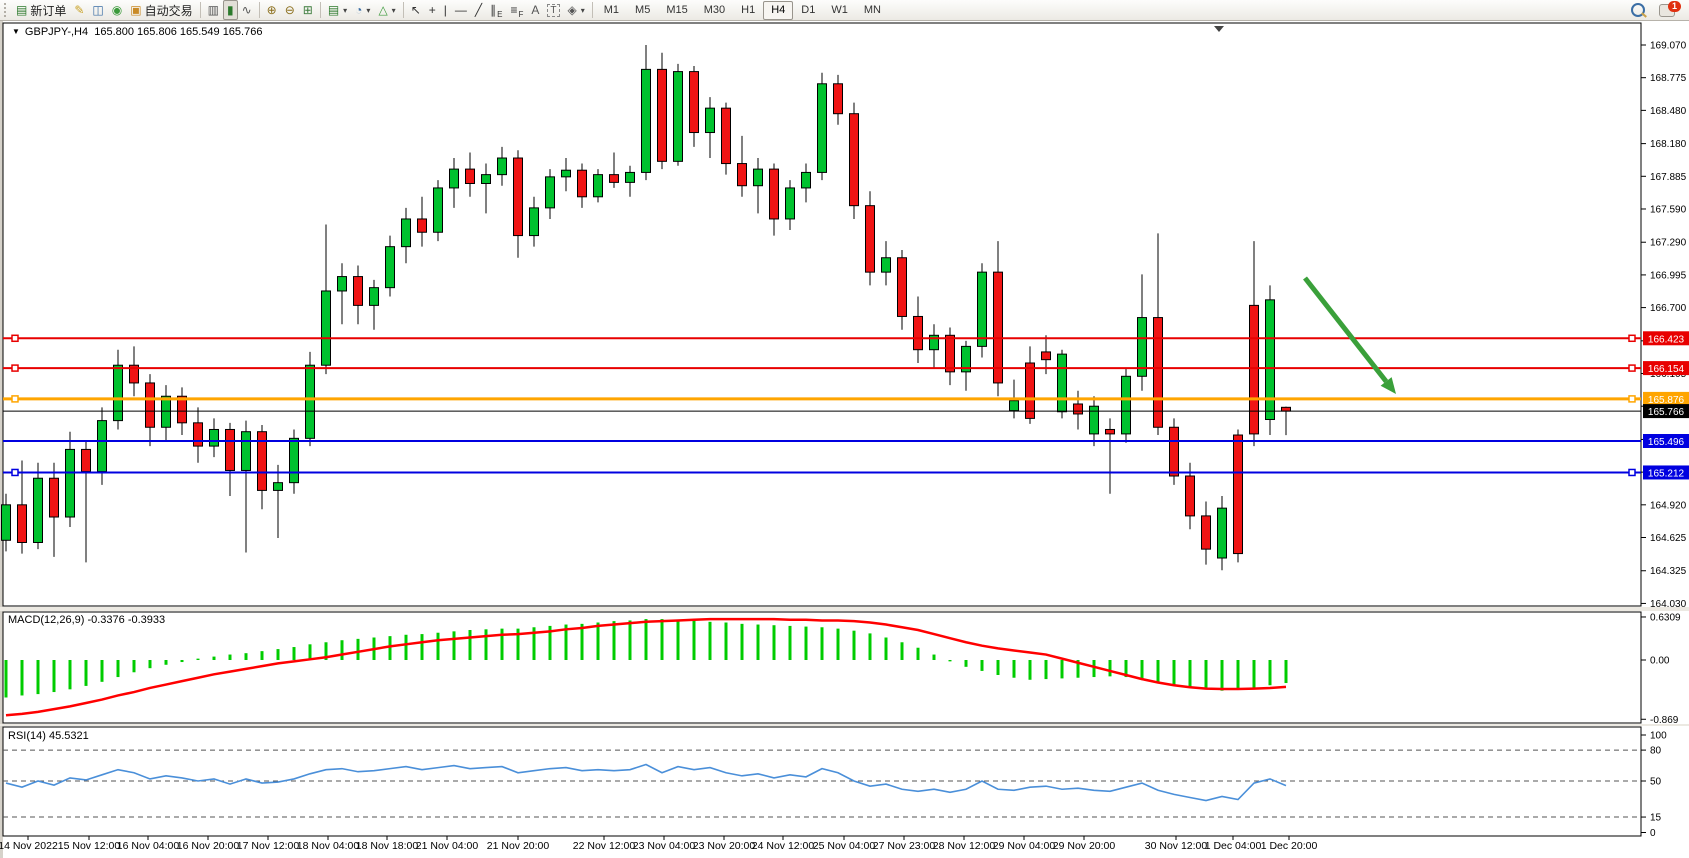  I want to click on templates-button: ▤ ▾, so click(337, 10).